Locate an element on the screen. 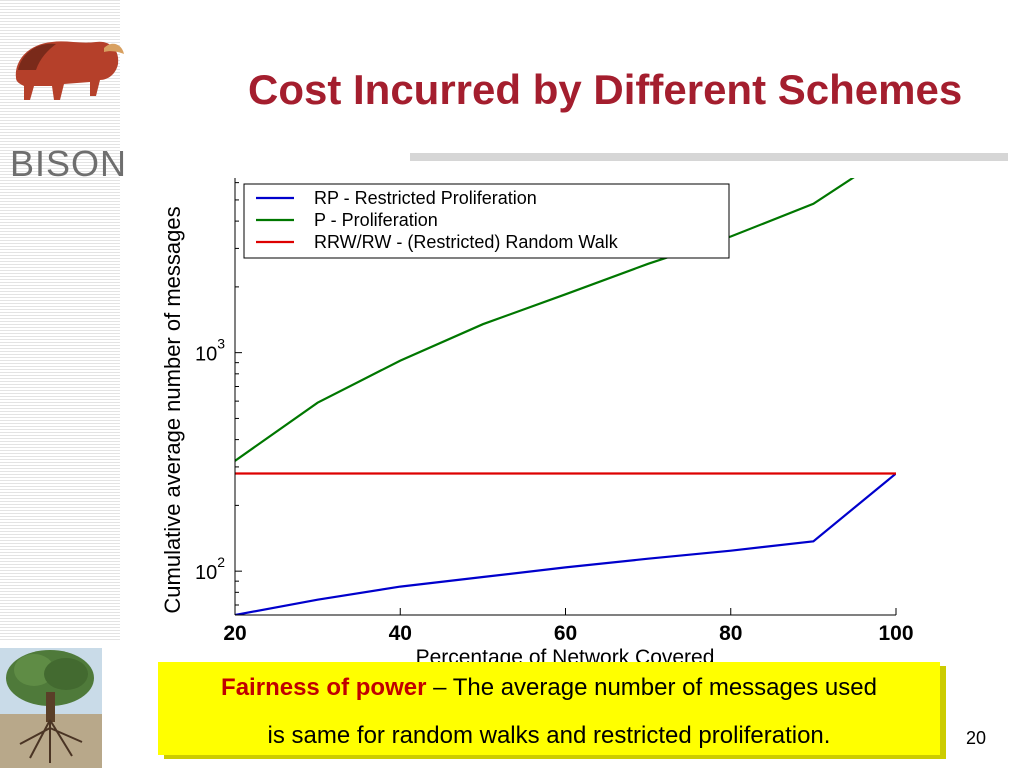 This screenshot has height=773, width=1024. decorative-stripes is located at coordinates (60, 320).